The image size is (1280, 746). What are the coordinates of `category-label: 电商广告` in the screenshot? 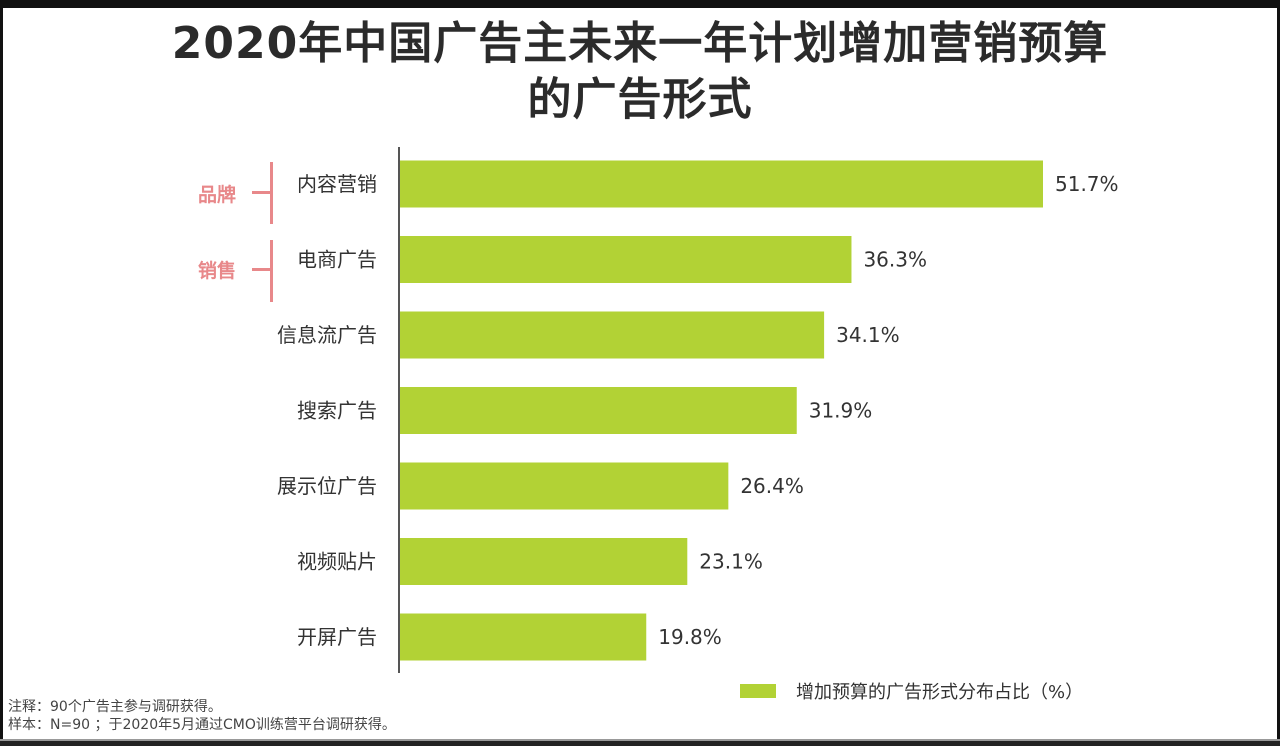 It's located at (337, 260).